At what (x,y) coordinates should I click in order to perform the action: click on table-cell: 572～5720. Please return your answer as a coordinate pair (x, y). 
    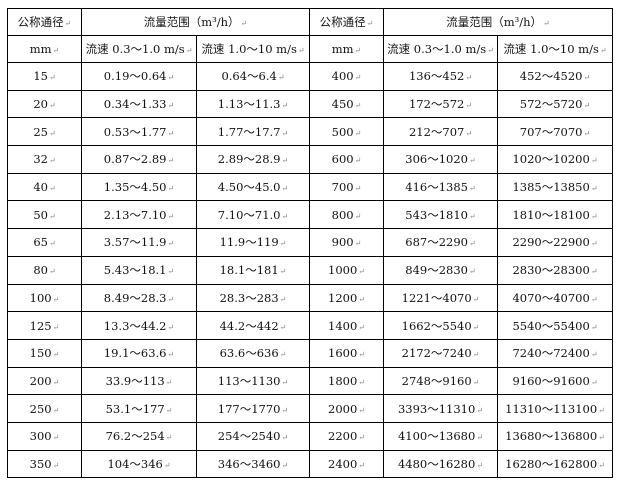
    Looking at the image, I should click on (555, 104).